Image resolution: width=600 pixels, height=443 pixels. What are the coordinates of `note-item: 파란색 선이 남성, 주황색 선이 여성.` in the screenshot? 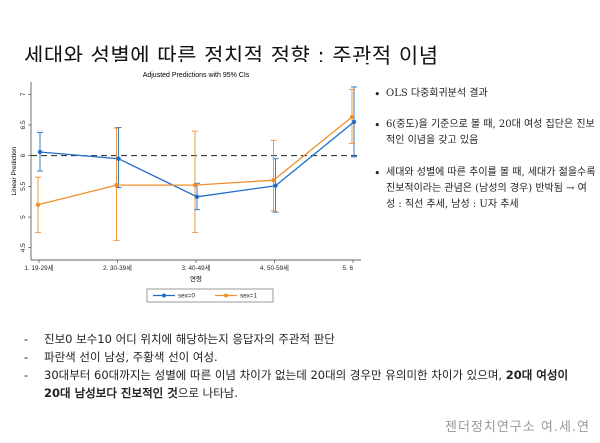 It's located at (302, 357).